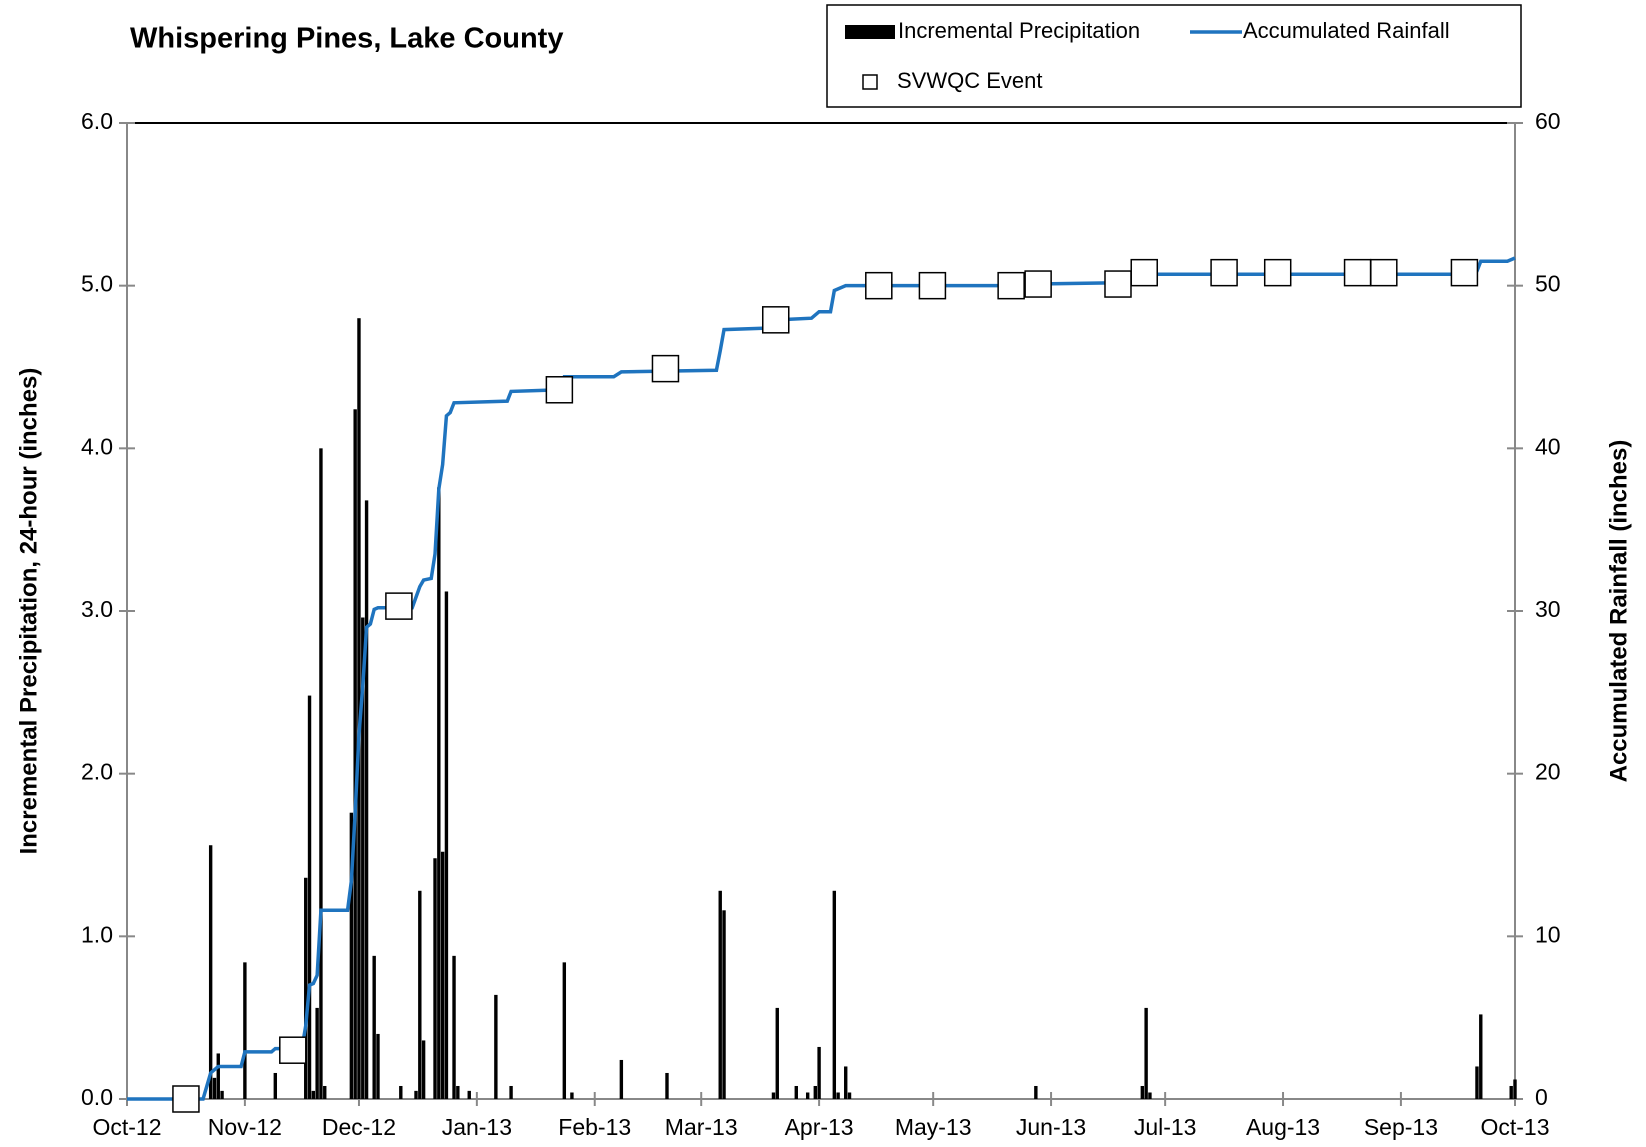 The image size is (1646, 1147). I want to click on x-tick-label: Apr-13, so click(819, 1127).